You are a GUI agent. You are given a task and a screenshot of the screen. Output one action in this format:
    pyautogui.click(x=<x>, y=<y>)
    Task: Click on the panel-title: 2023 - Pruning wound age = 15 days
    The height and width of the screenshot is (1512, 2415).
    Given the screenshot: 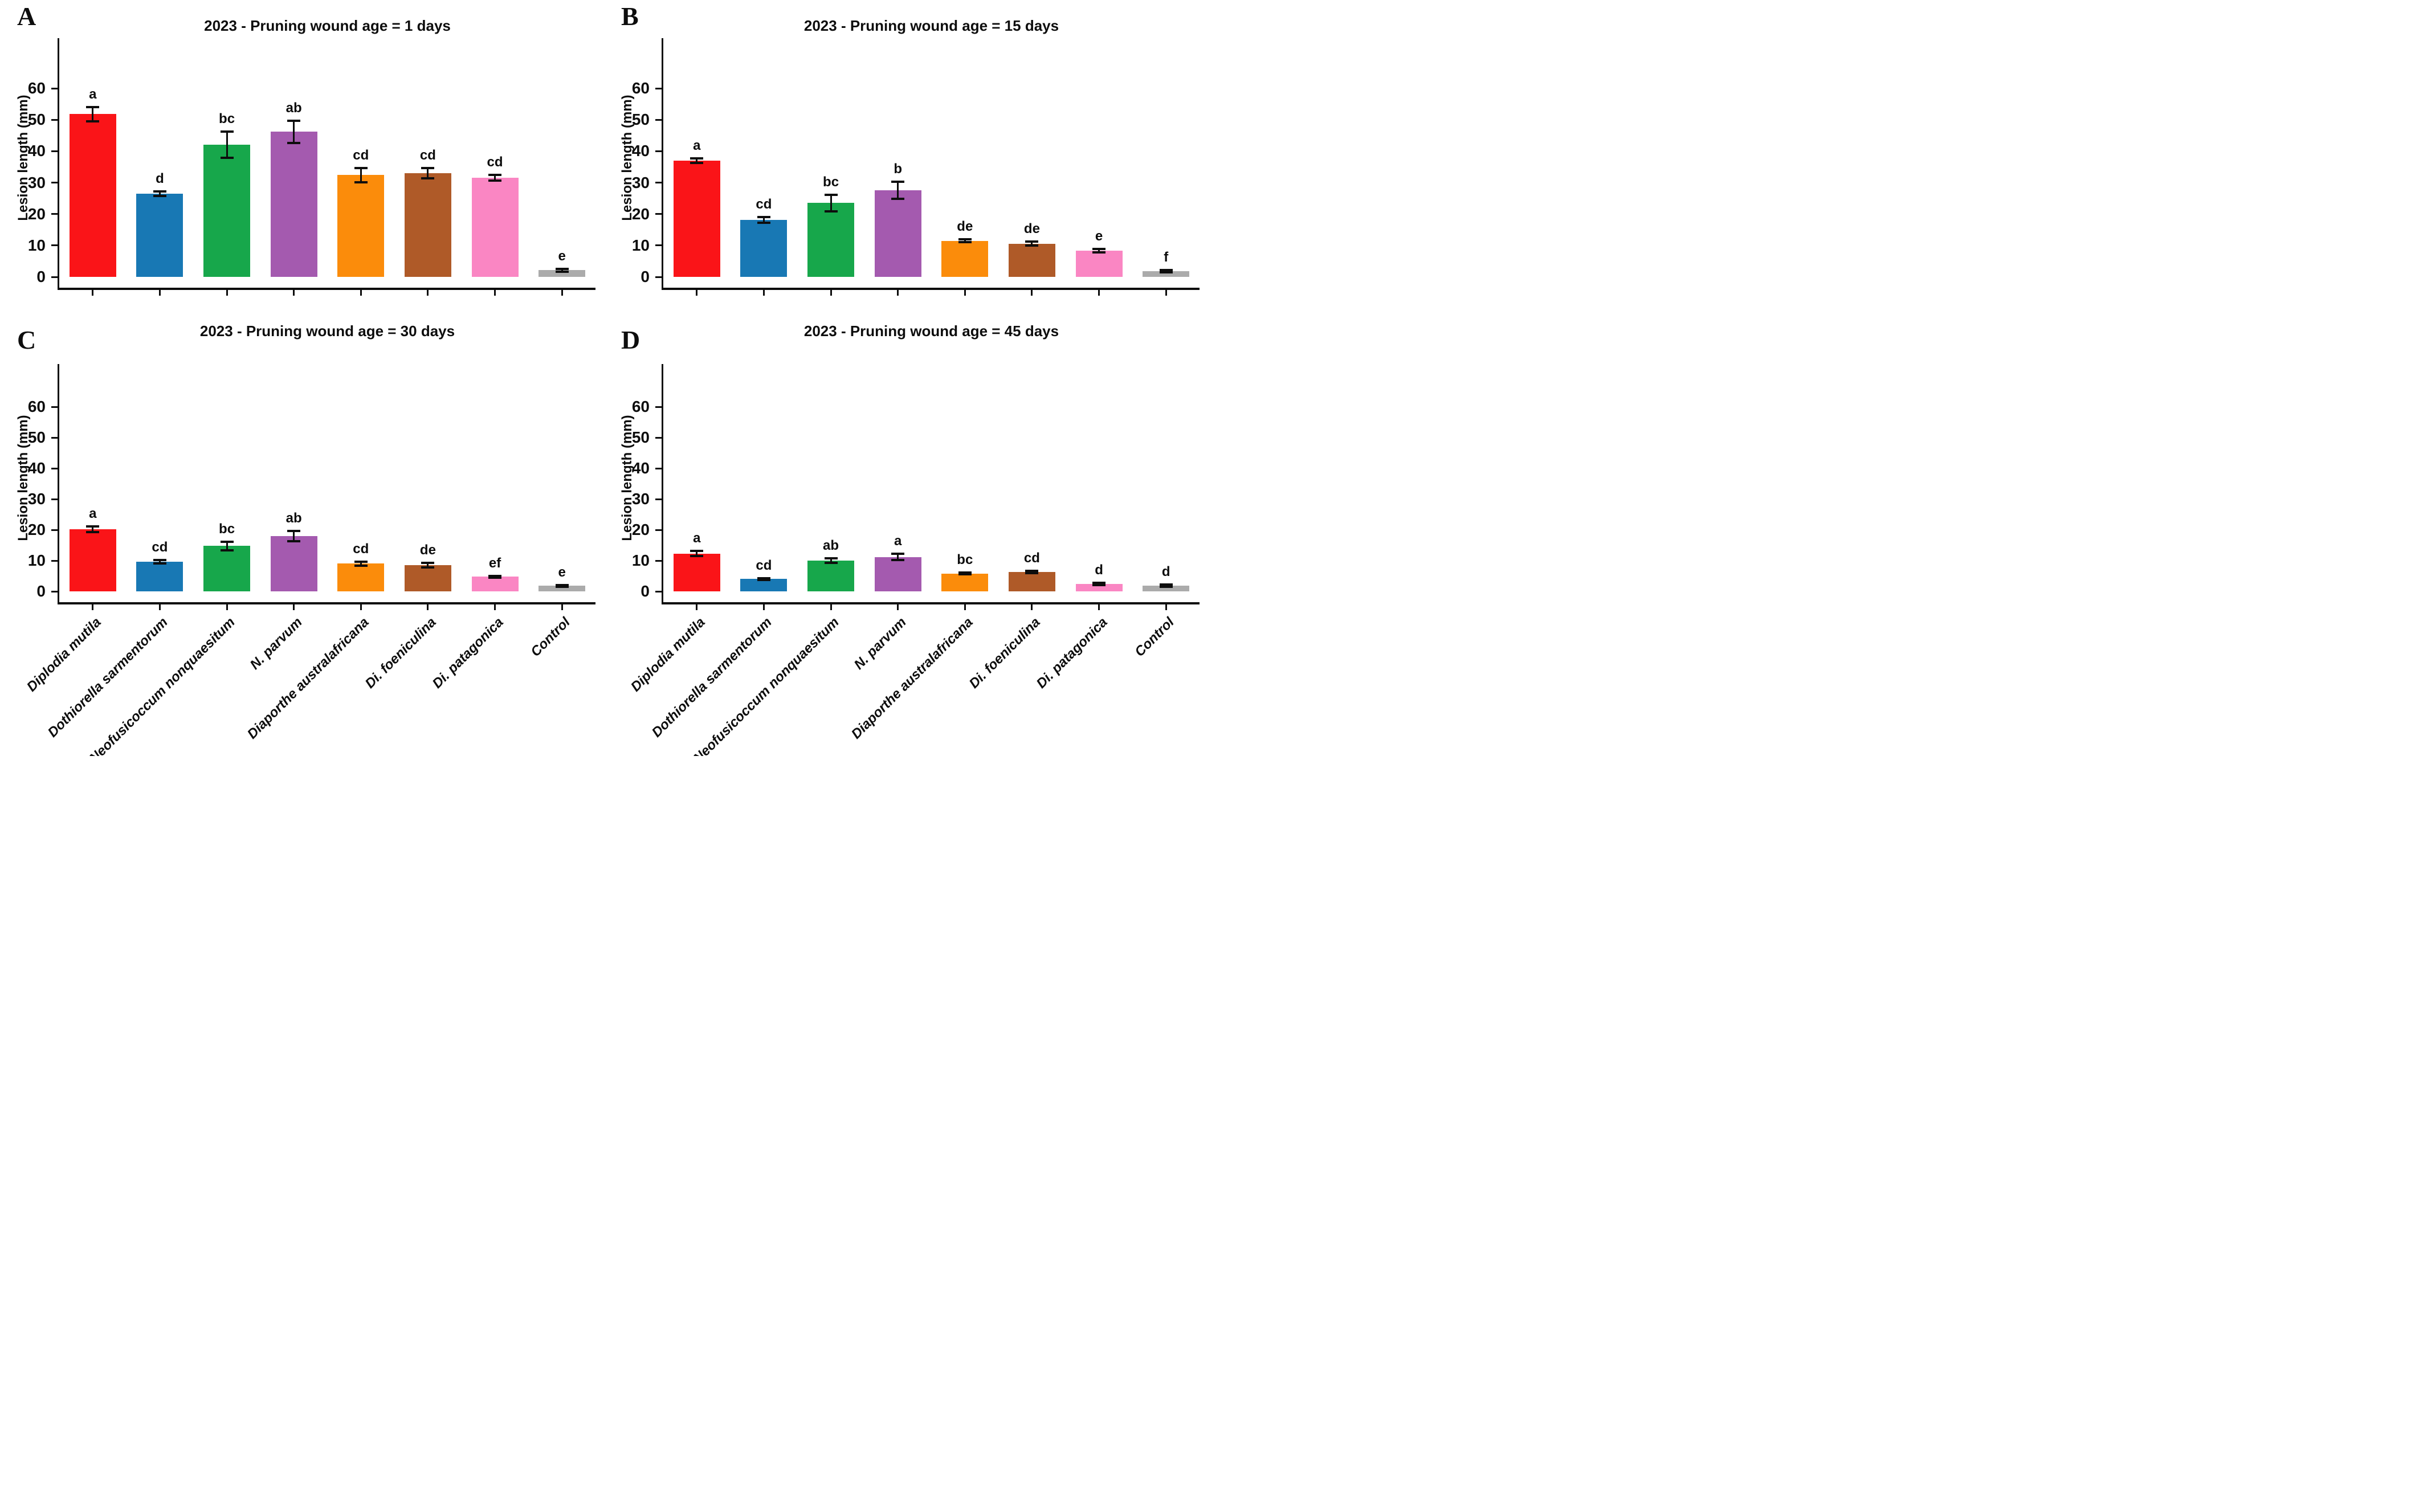 What is the action you would take?
    pyautogui.click(x=931, y=26)
    